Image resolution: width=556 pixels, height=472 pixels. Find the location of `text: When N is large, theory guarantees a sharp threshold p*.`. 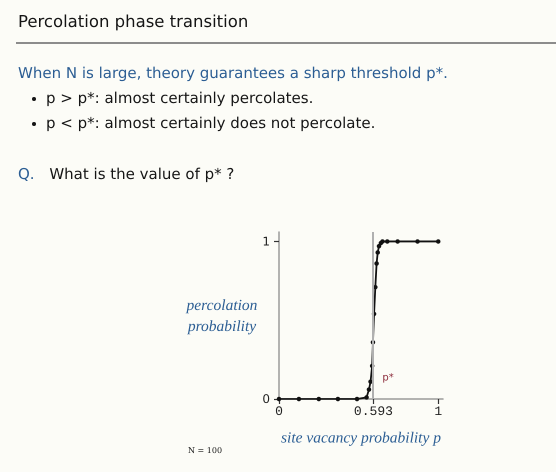

text: When N is large, theory guarantees a sharp threshold p*. is located at coordinates (233, 73).